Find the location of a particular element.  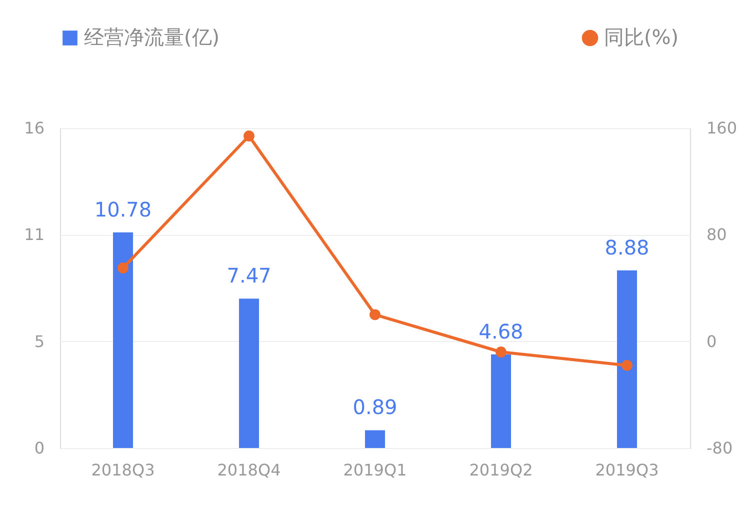

data-label: 8.88 is located at coordinates (627, 247).